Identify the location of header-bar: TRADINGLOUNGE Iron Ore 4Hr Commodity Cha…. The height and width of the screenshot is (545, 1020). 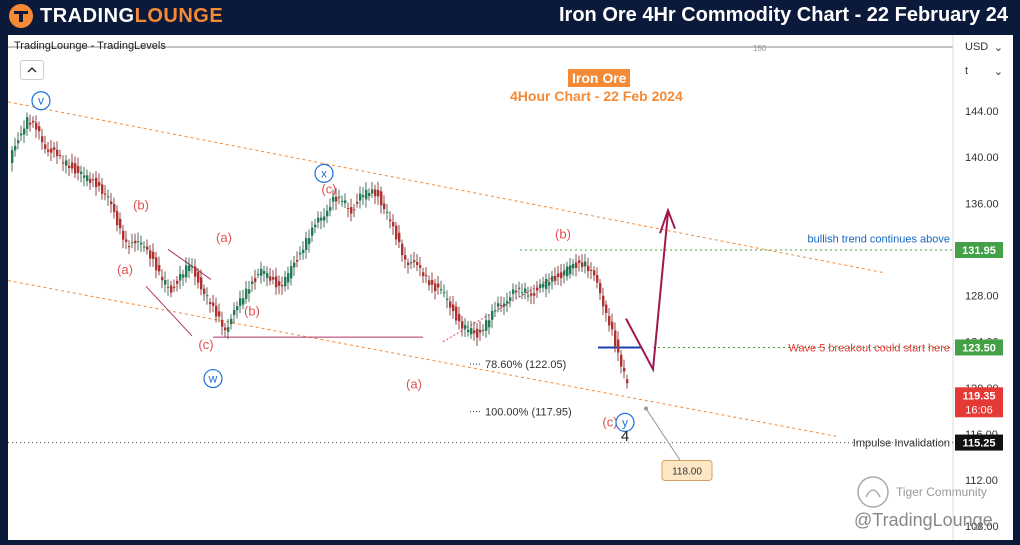
(510, 16).